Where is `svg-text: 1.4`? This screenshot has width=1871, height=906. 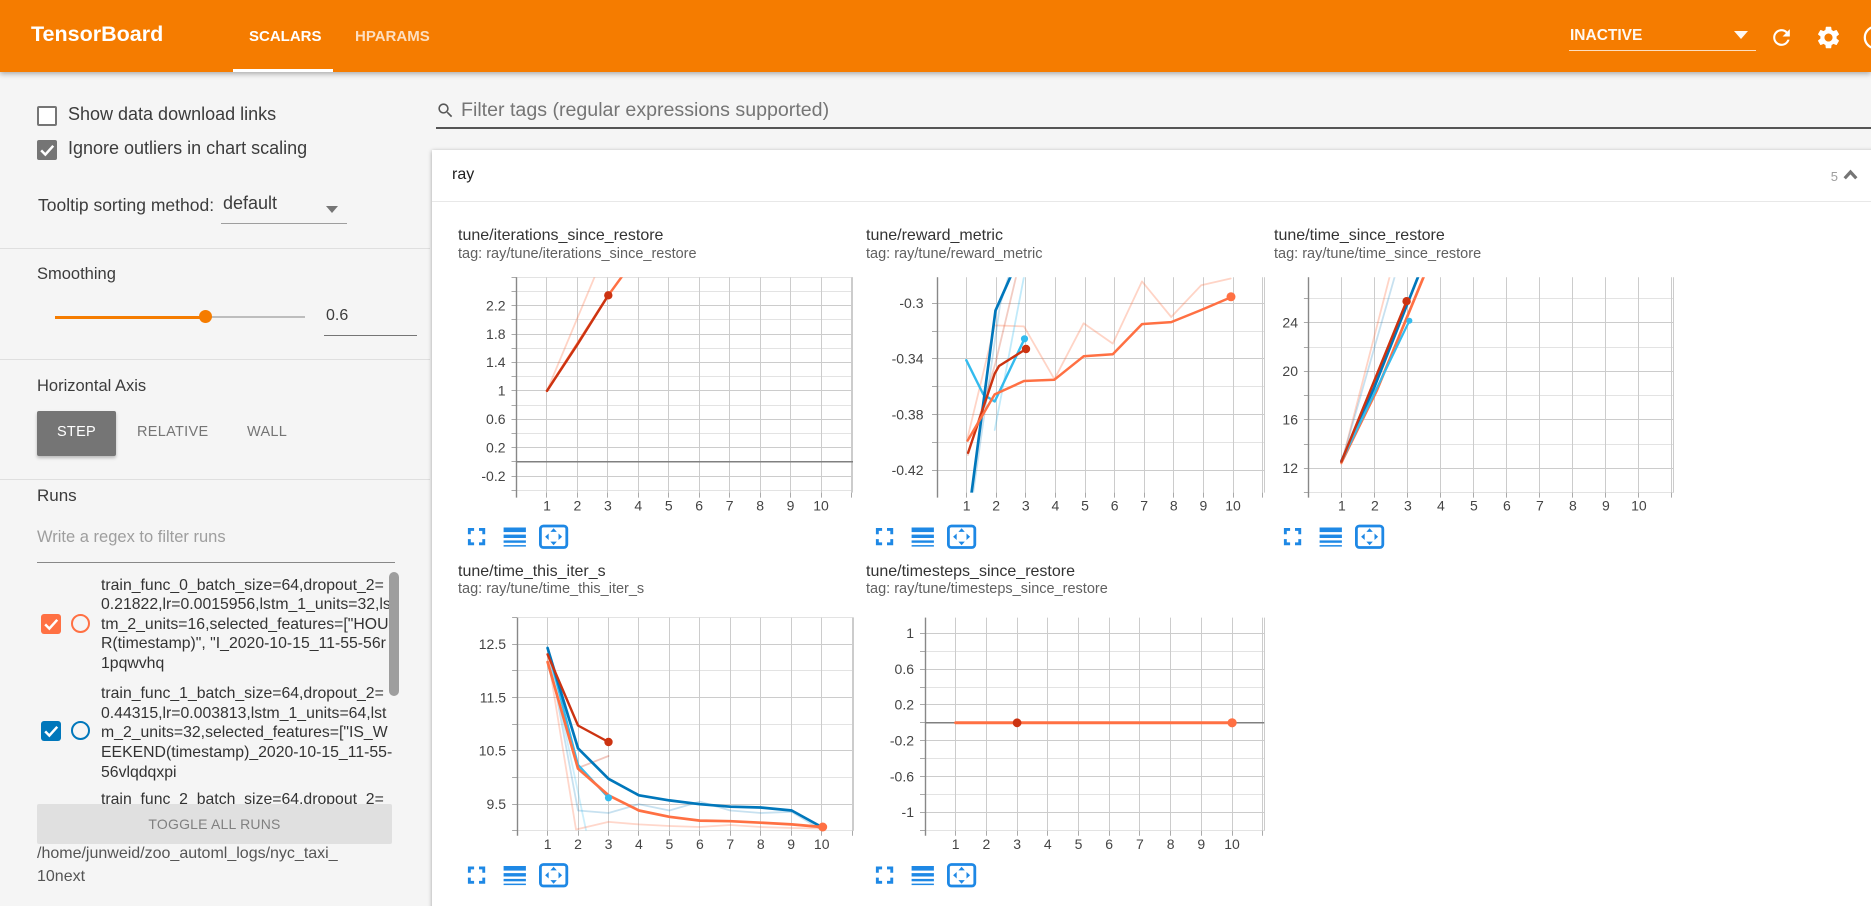
svg-text: 1.4 is located at coordinates (496, 362).